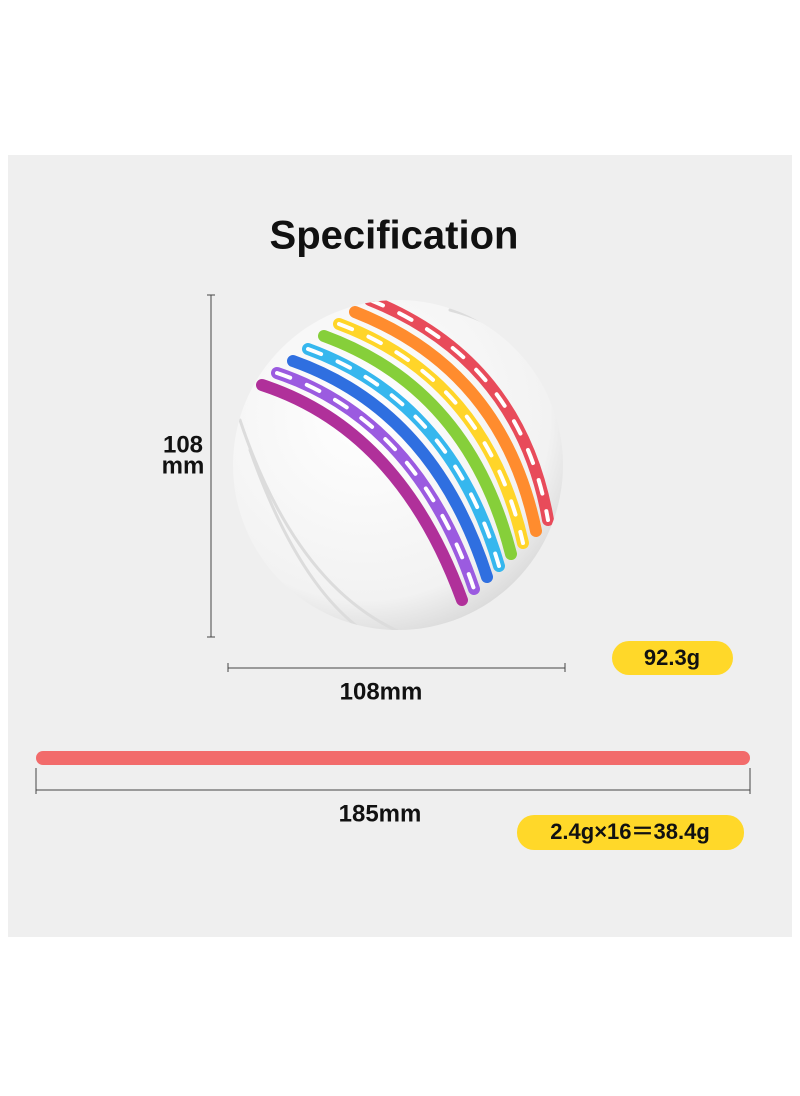 Image resolution: width=800 pixels, height=1096 pixels. Describe the element at coordinates (380, 813) in the screenshot. I see `strip-length: 185mm` at that location.